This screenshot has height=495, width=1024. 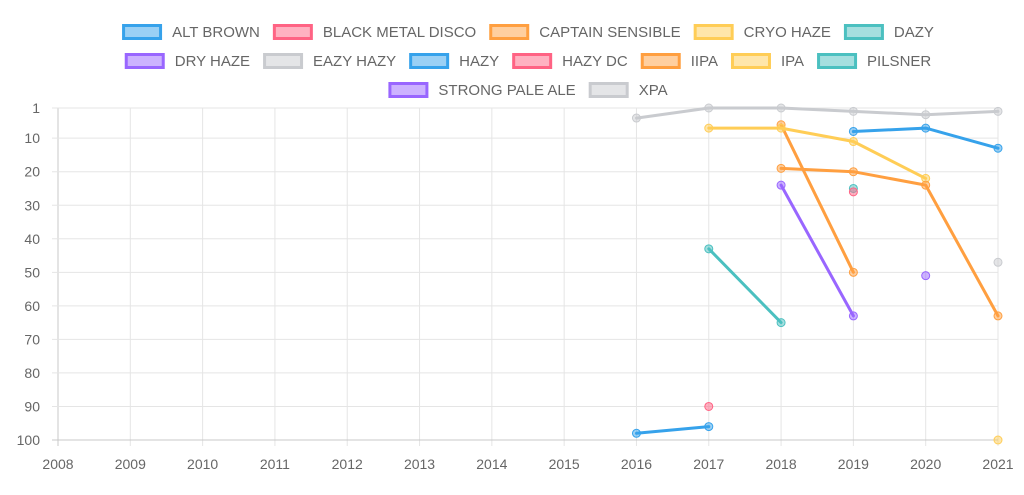 What do you see at coordinates (479, 61) in the screenshot?
I see `legend-label: HAZY` at bounding box center [479, 61].